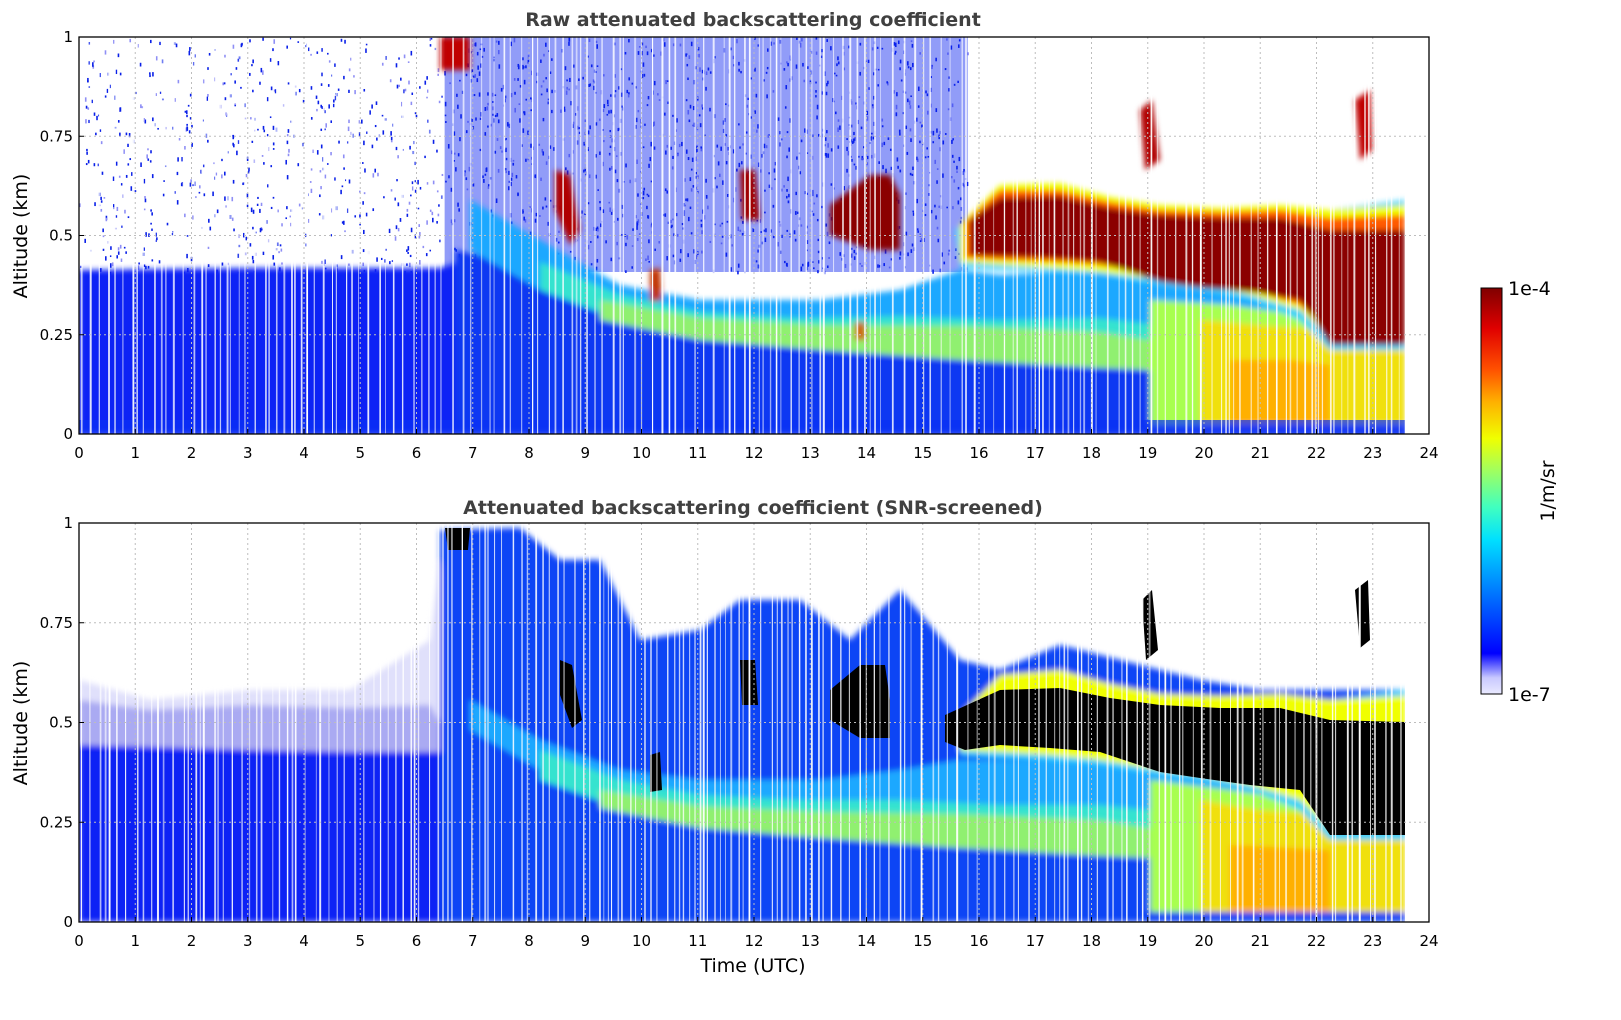  Describe the element at coordinates (1203, 453) in the screenshot. I see `x-tick-label: 20` at that location.